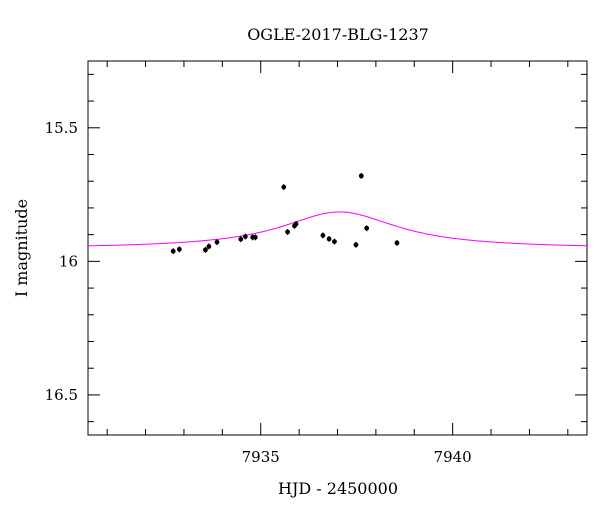  Describe the element at coordinates (357, 457) in the screenshot. I see `x-tick-labels: 7935 7940` at that location.